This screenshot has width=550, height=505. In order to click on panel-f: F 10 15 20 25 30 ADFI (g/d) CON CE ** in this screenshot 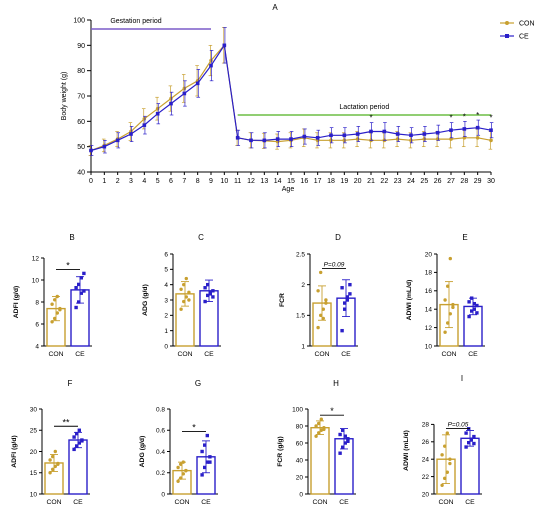, I will do `click(50, 442)`.